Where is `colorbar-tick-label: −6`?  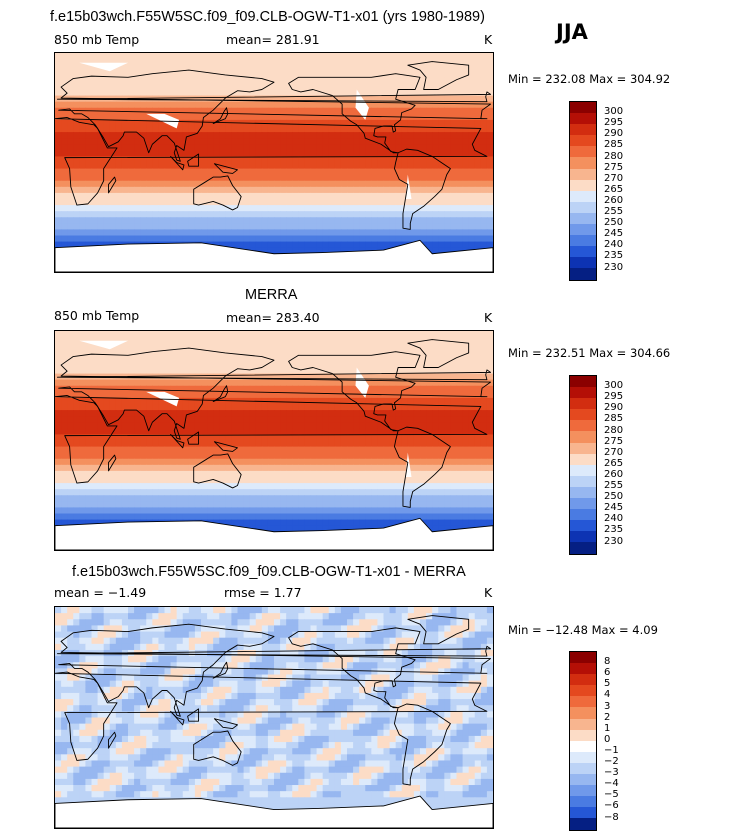 colorbar-tick-label: −6 is located at coordinates (611, 806).